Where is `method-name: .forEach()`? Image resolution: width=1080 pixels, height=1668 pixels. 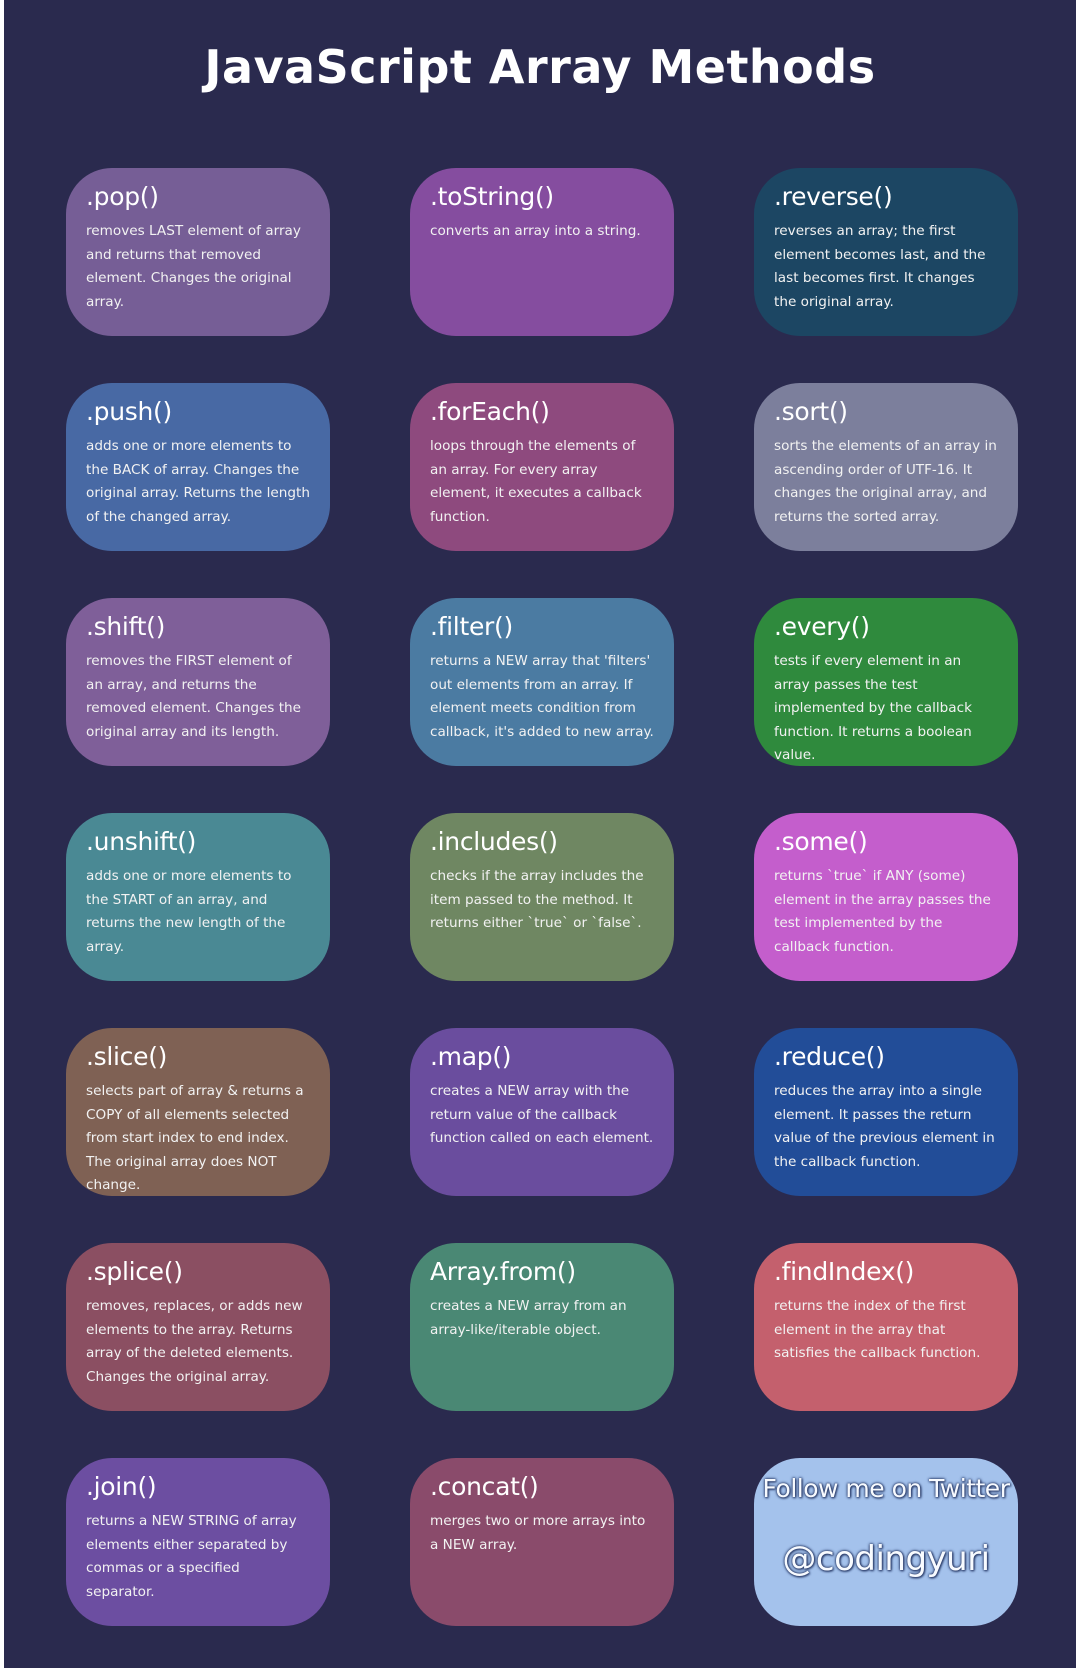
method-name: .forEach() is located at coordinates (490, 411).